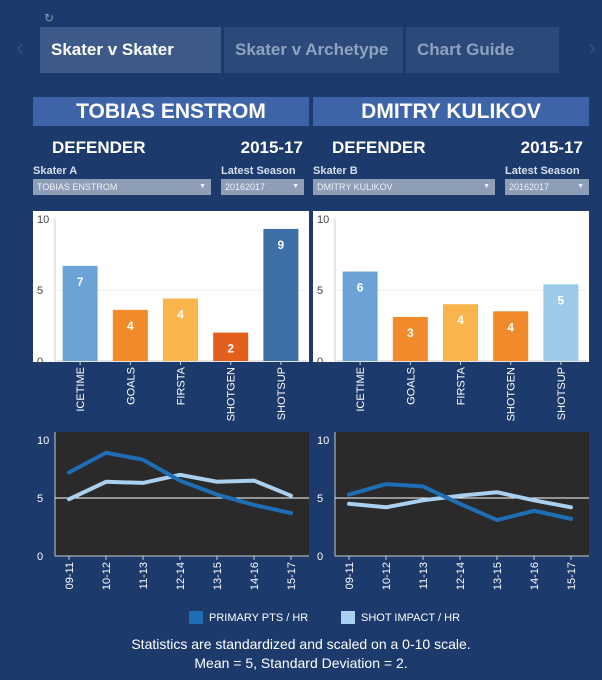 The image size is (602, 680). I want to click on skater-a-position: DEFENDER, so click(99, 147).